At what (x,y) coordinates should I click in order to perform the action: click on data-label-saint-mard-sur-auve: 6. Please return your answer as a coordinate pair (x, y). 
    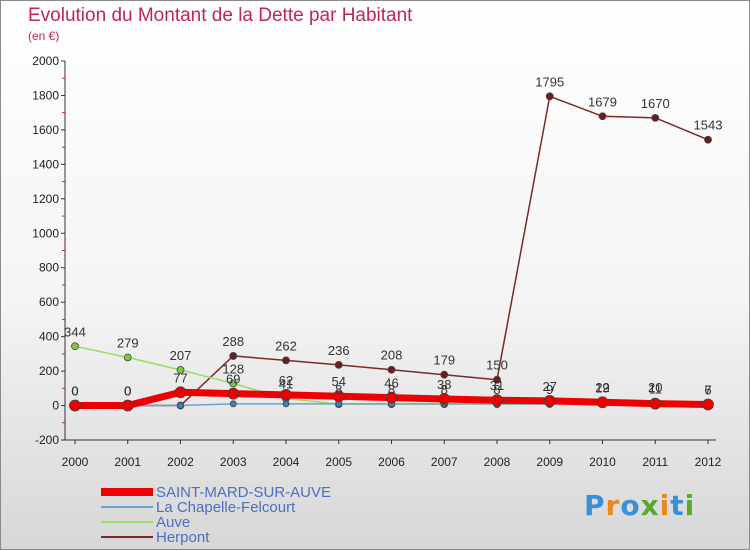
    Looking at the image, I should click on (707, 390).